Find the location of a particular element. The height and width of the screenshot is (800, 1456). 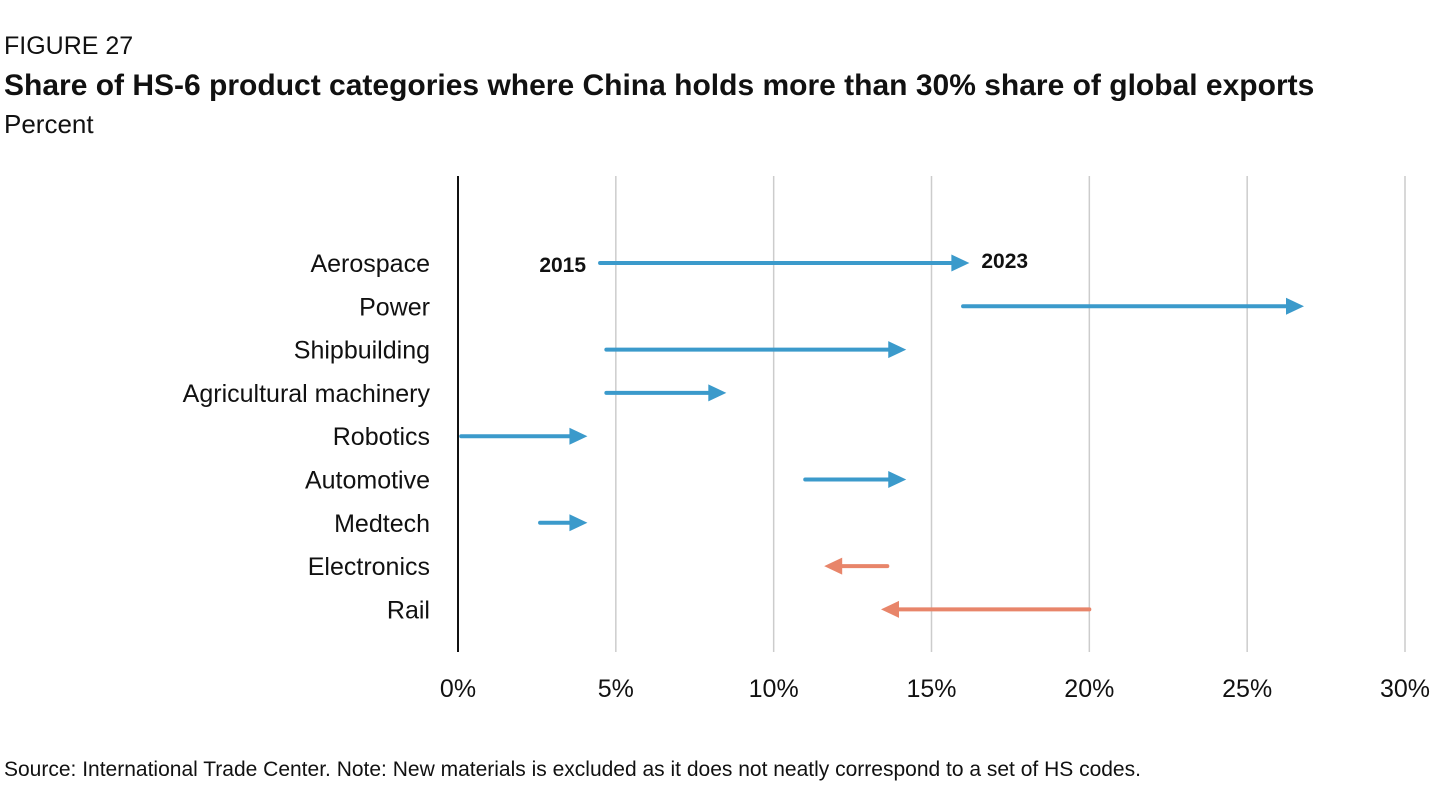

x-tick-label: 30% is located at coordinates (1405, 689).